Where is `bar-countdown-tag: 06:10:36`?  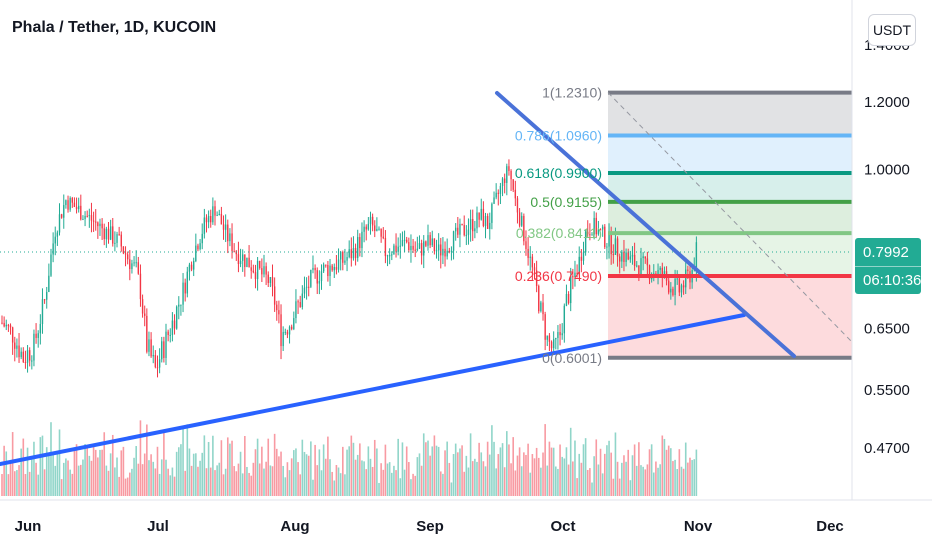
bar-countdown-tag: 06:10:36 is located at coordinates (888, 280).